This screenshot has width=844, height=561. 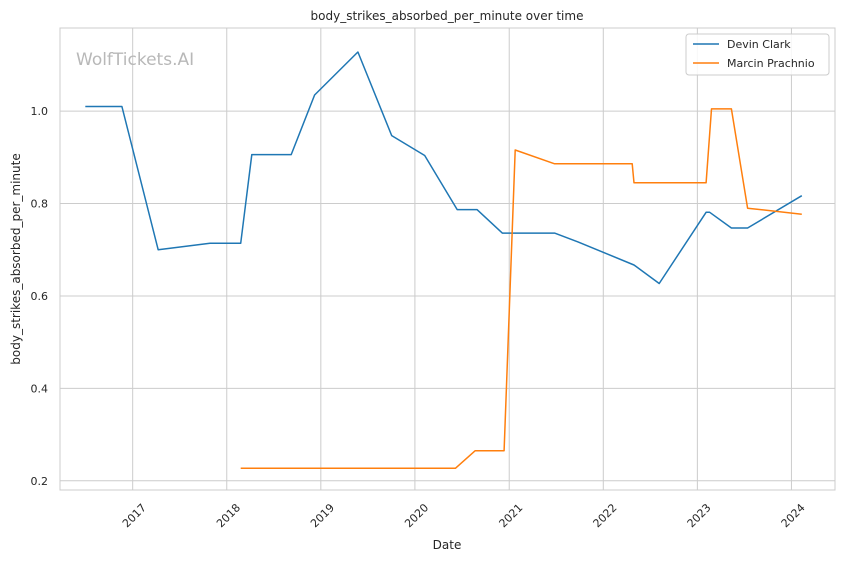 I want to click on y-tick-label: 0.2, so click(x=40, y=481).